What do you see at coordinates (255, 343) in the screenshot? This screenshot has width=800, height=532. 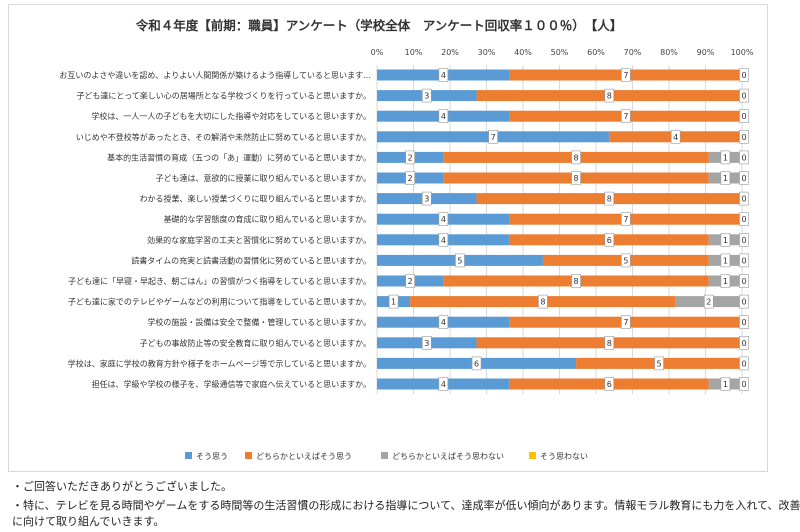 I see `category-label: 子どもの事故防止等の安全教育に取り組んでいると思いますか。` at bounding box center [255, 343].